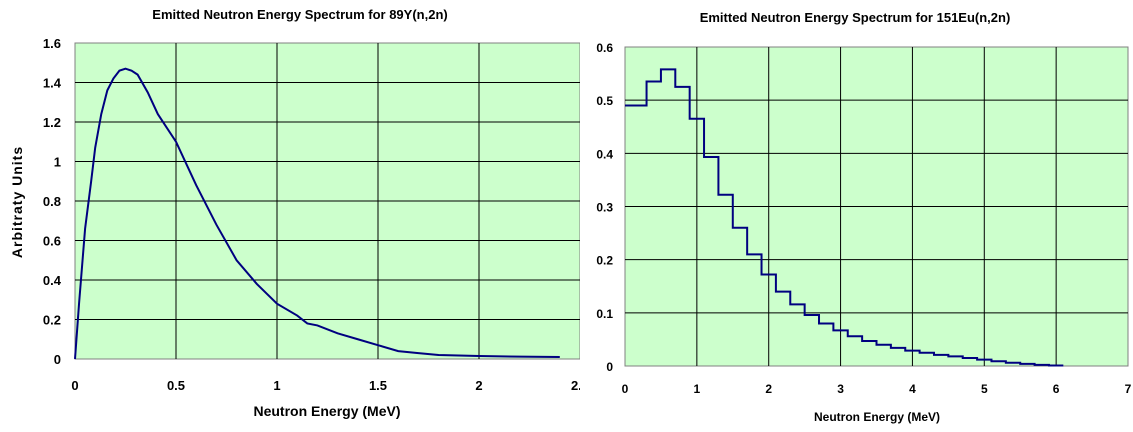 The height and width of the screenshot is (432, 1133). I want to click on y-tick-label: 1.6, so click(52, 43).